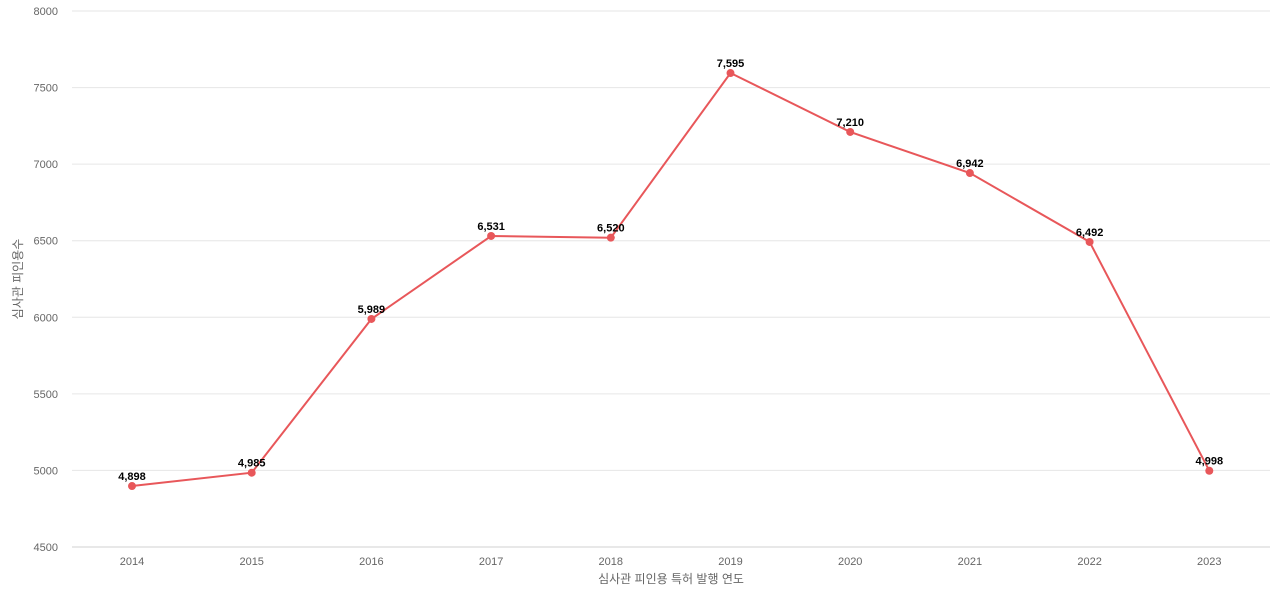 This screenshot has height=600, width=1280. What do you see at coordinates (671, 578) in the screenshot?
I see `x-axis-title: 심사관 피인용 특허 발행 연도` at bounding box center [671, 578].